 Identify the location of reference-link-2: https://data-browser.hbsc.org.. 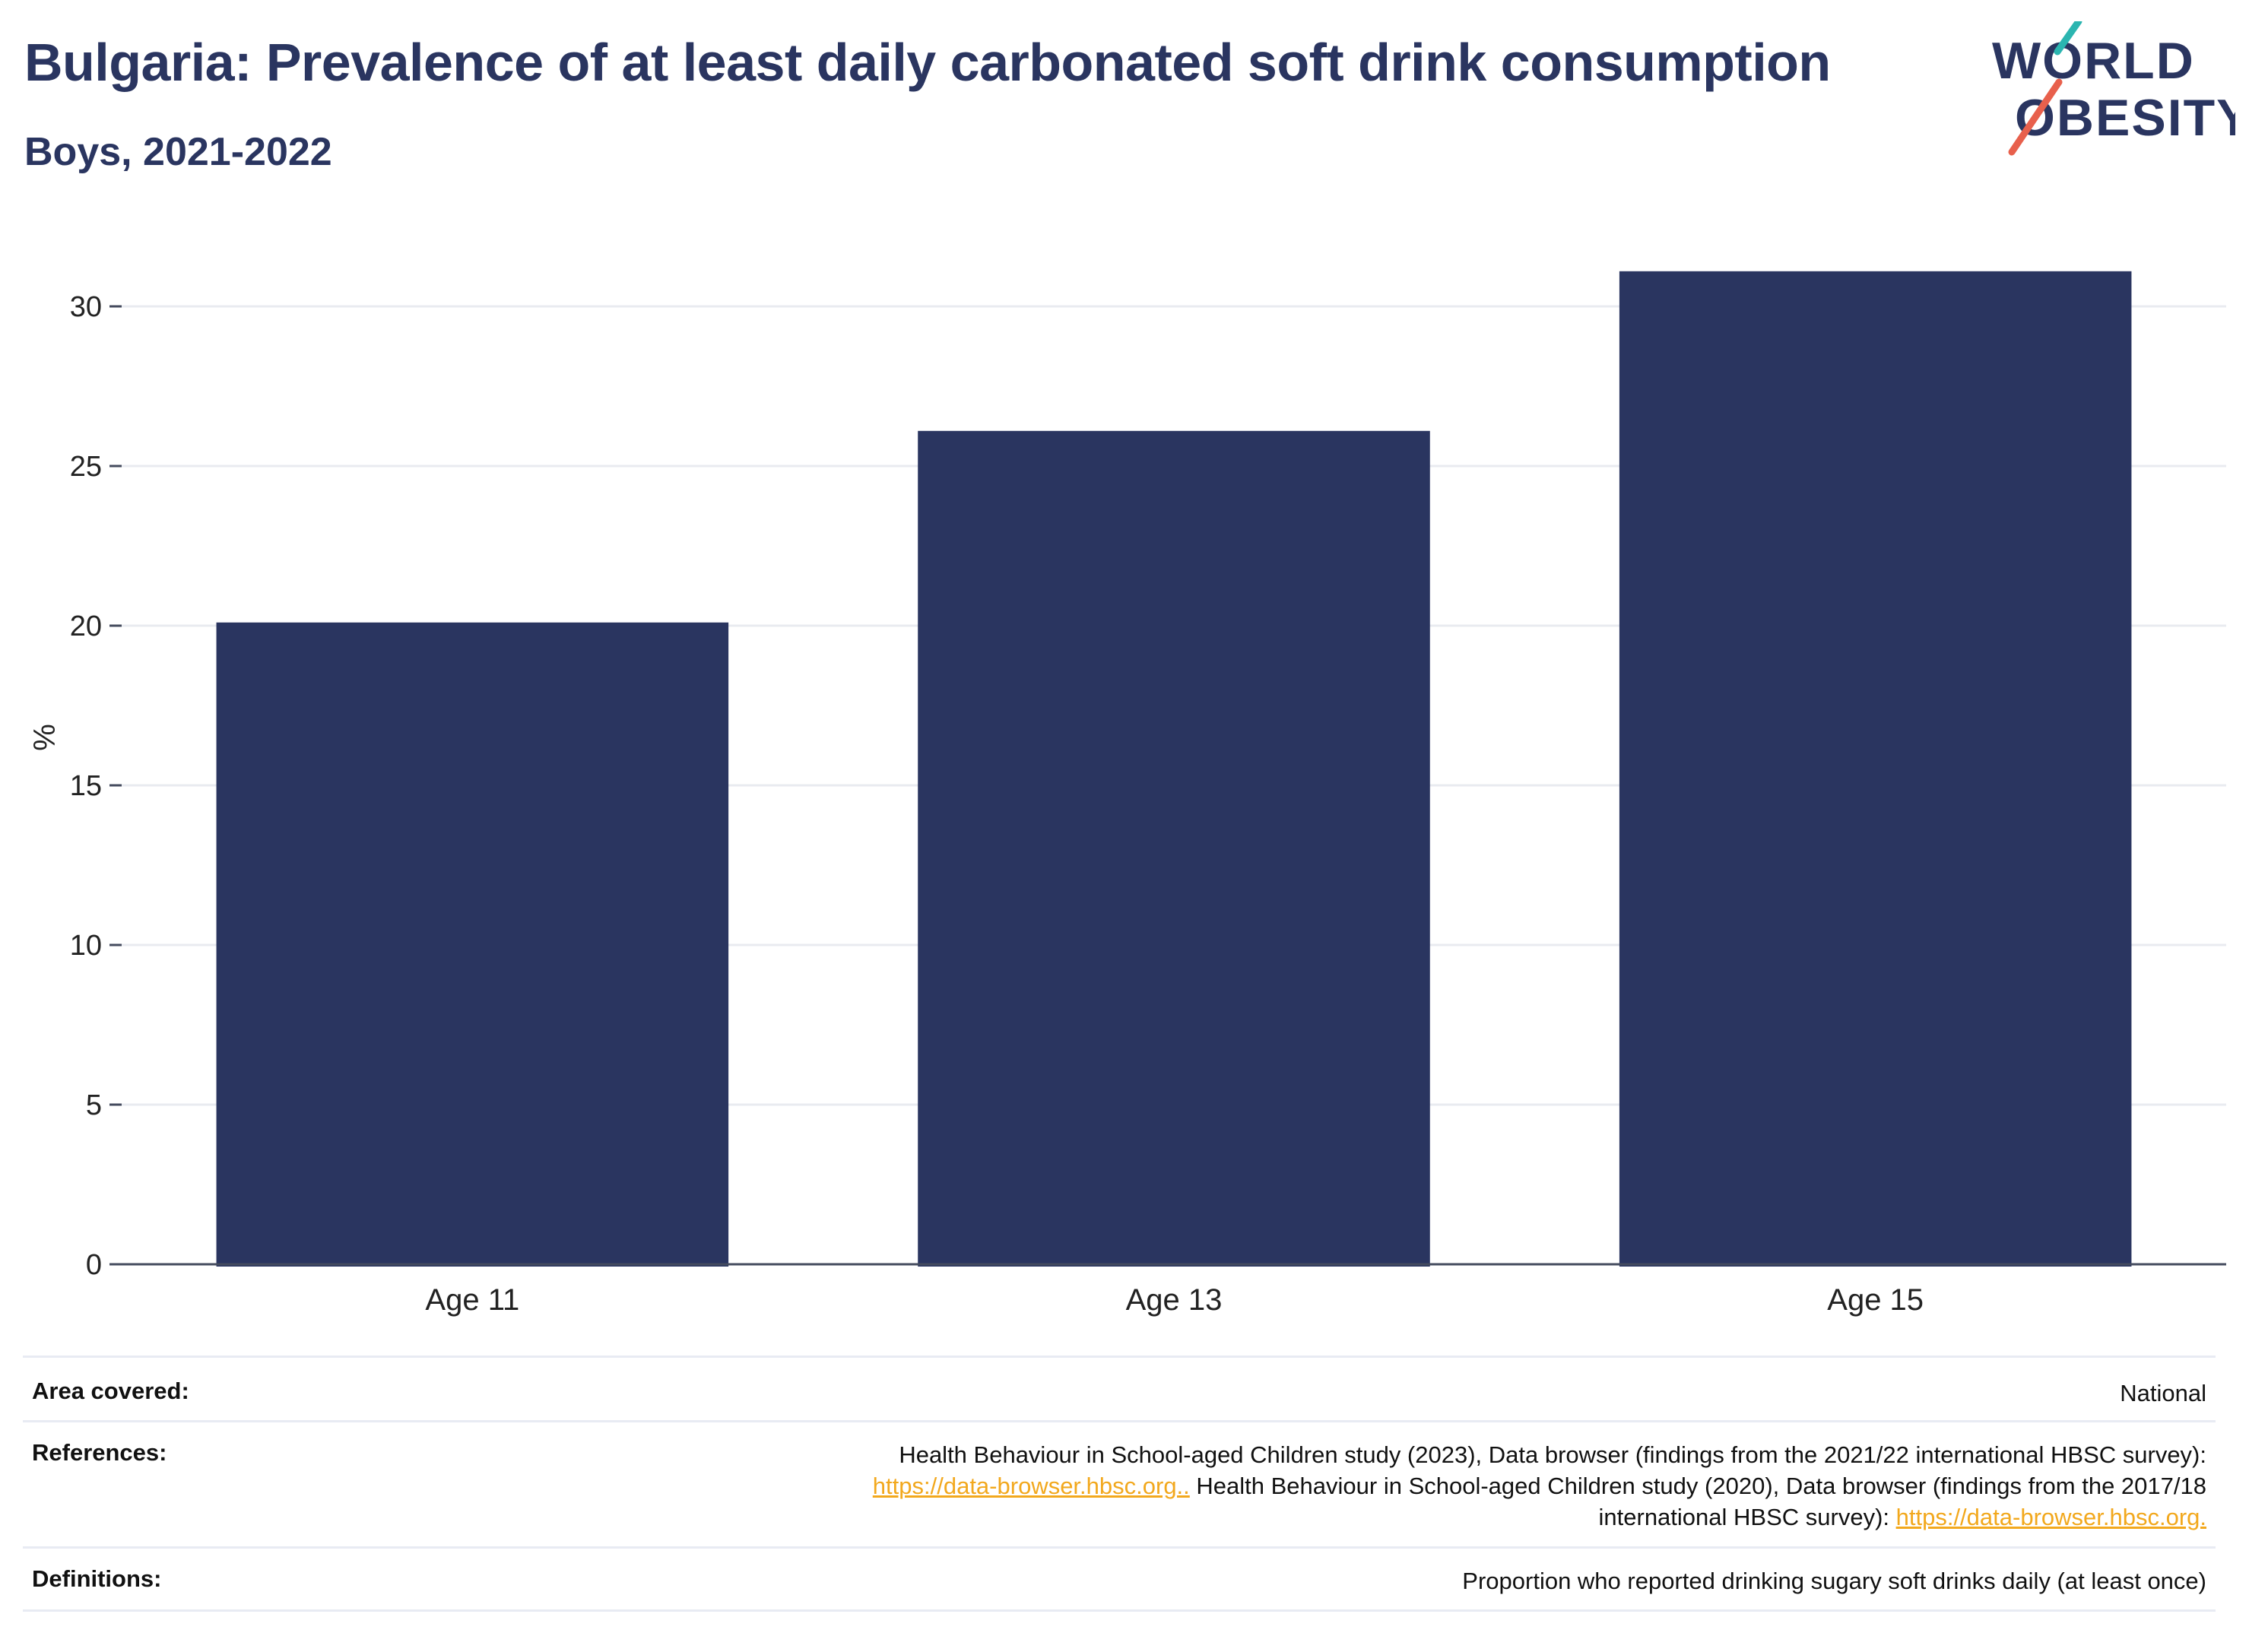
(2050, 1517).